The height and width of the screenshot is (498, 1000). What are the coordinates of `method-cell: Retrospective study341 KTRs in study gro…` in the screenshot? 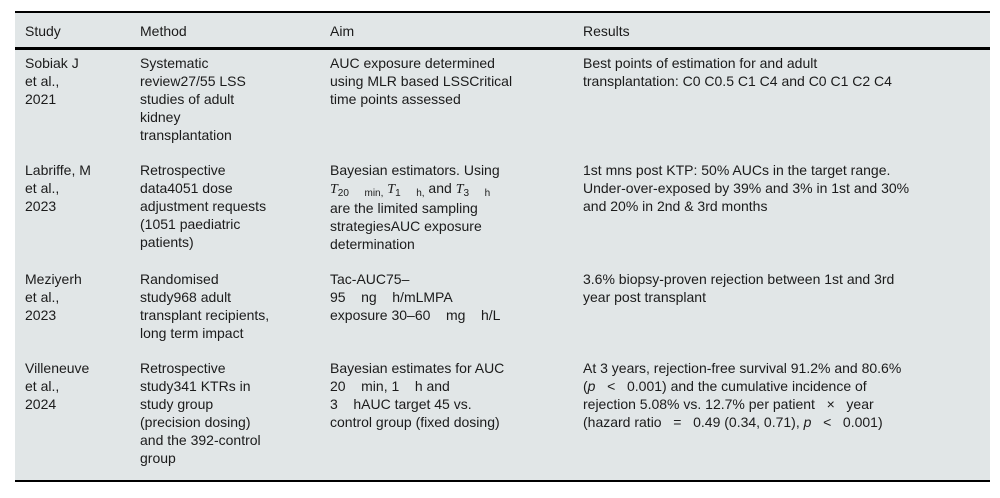 It's located at (200, 413).